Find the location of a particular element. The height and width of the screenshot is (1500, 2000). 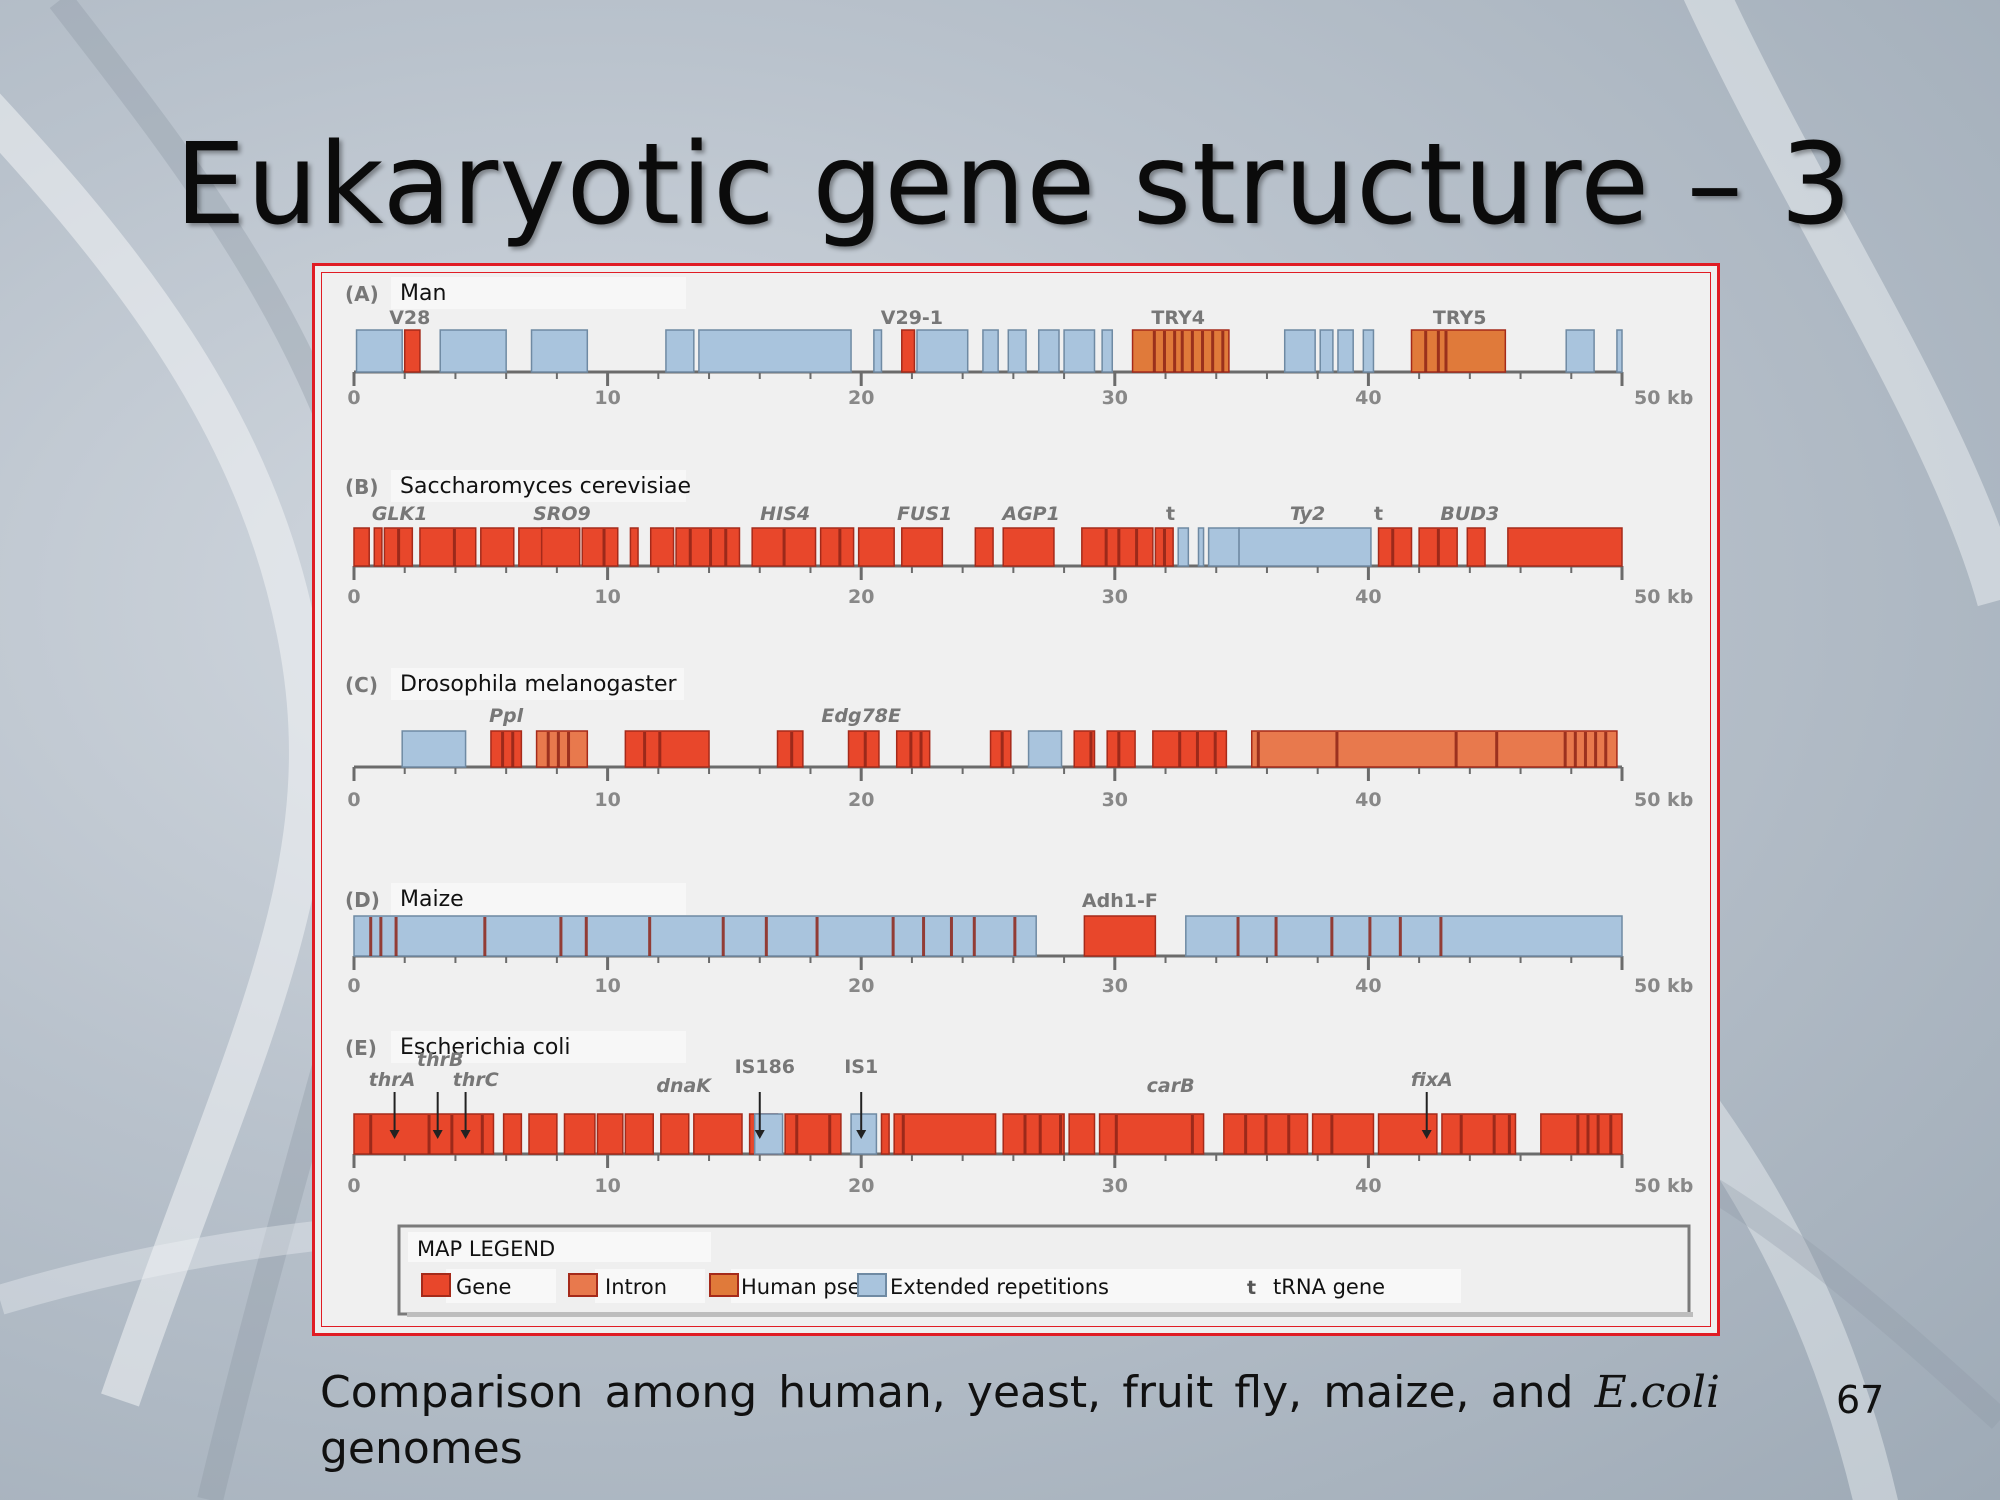

legend-title-box is located at coordinates (559, 1247).